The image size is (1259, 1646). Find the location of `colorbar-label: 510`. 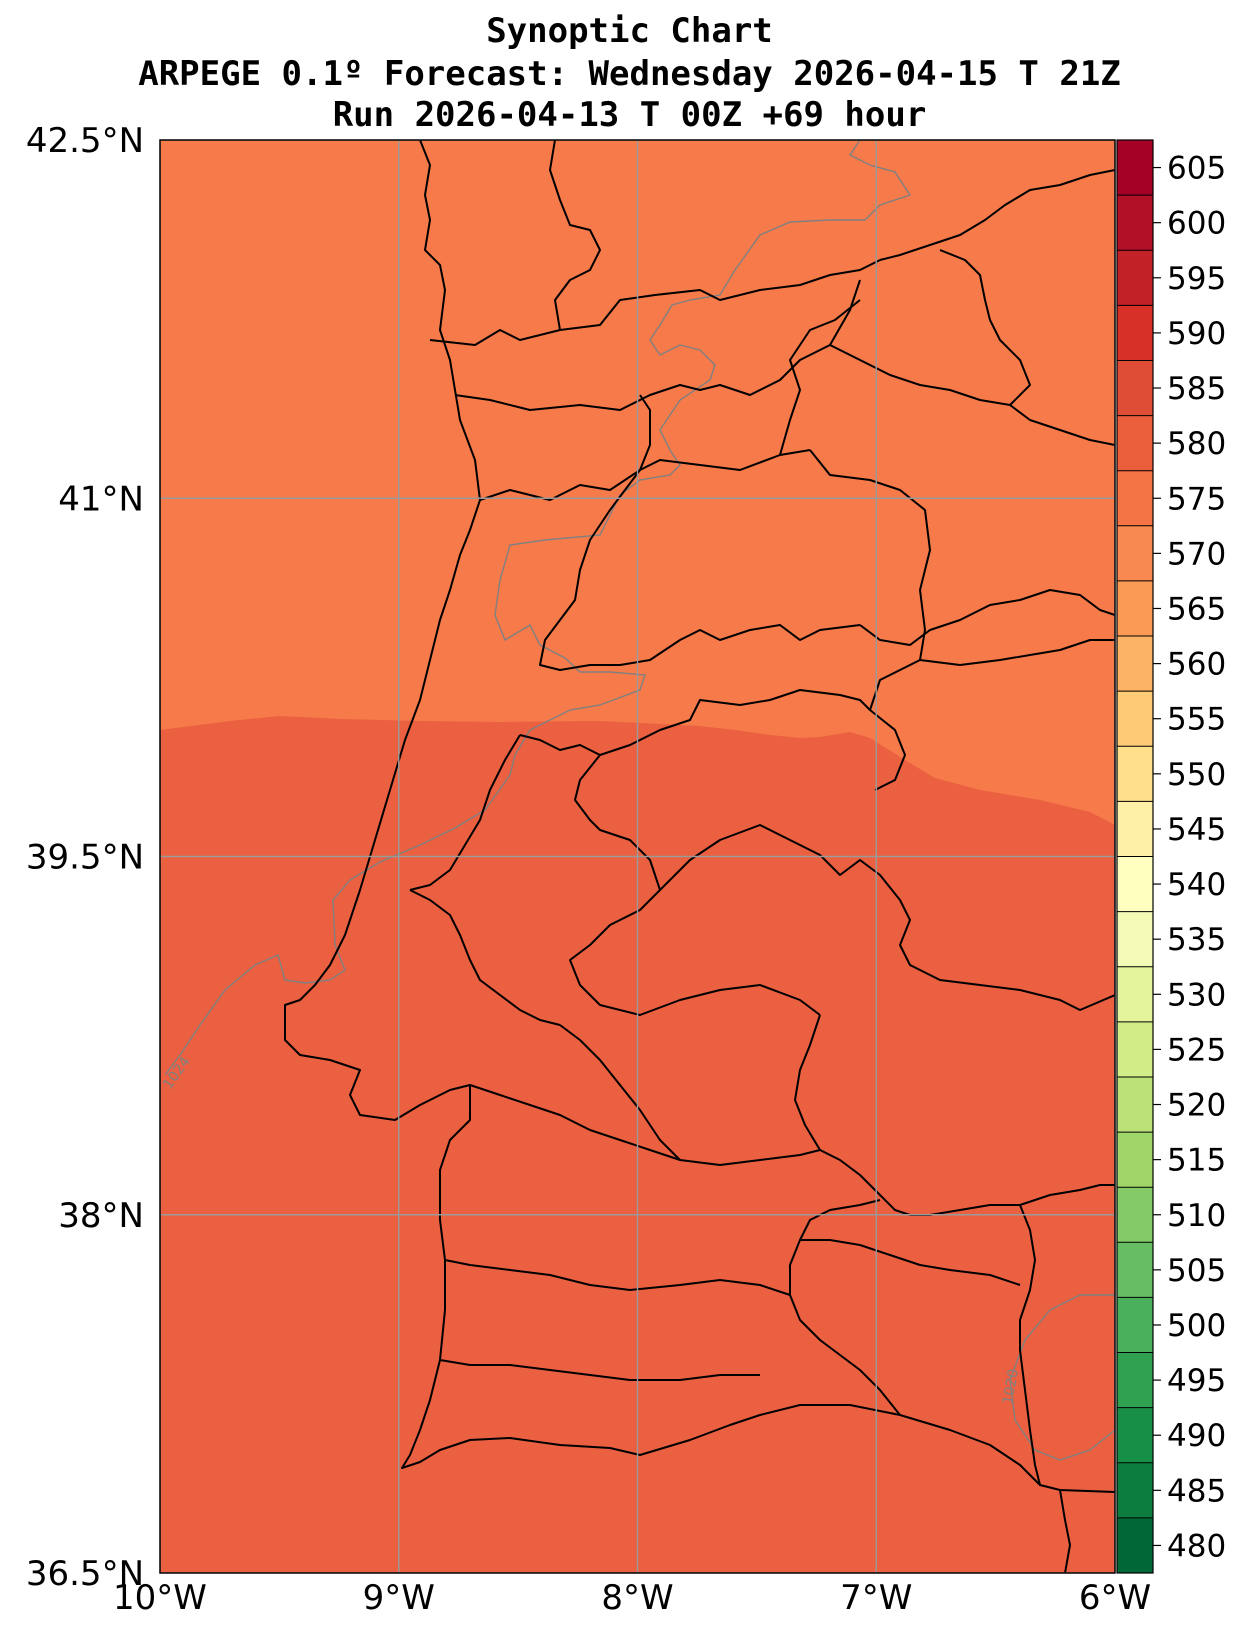

colorbar-label: 510 is located at coordinates (1196, 1216).